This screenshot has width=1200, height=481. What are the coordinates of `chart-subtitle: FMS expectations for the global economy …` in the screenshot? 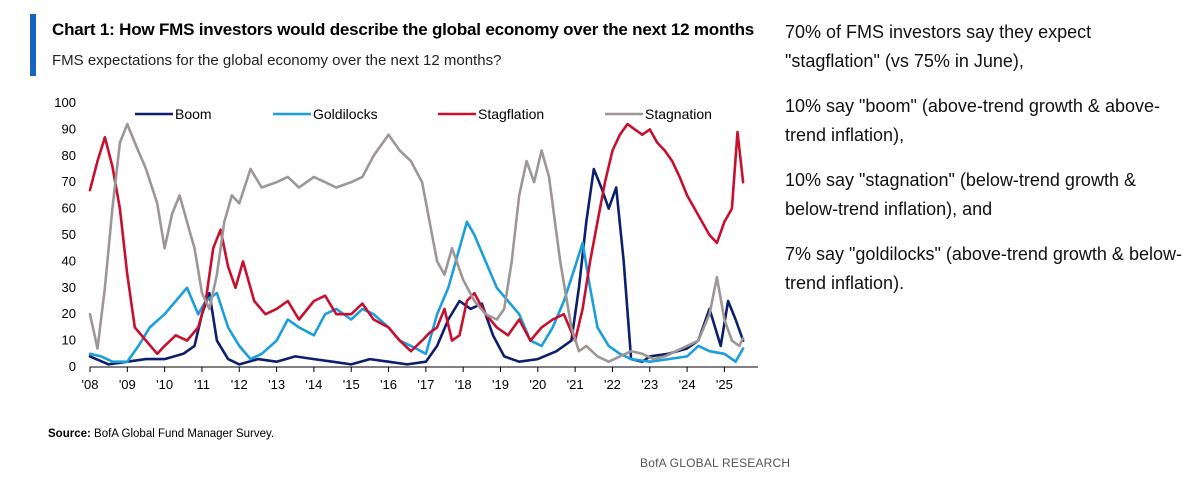 It's located at (277, 60).